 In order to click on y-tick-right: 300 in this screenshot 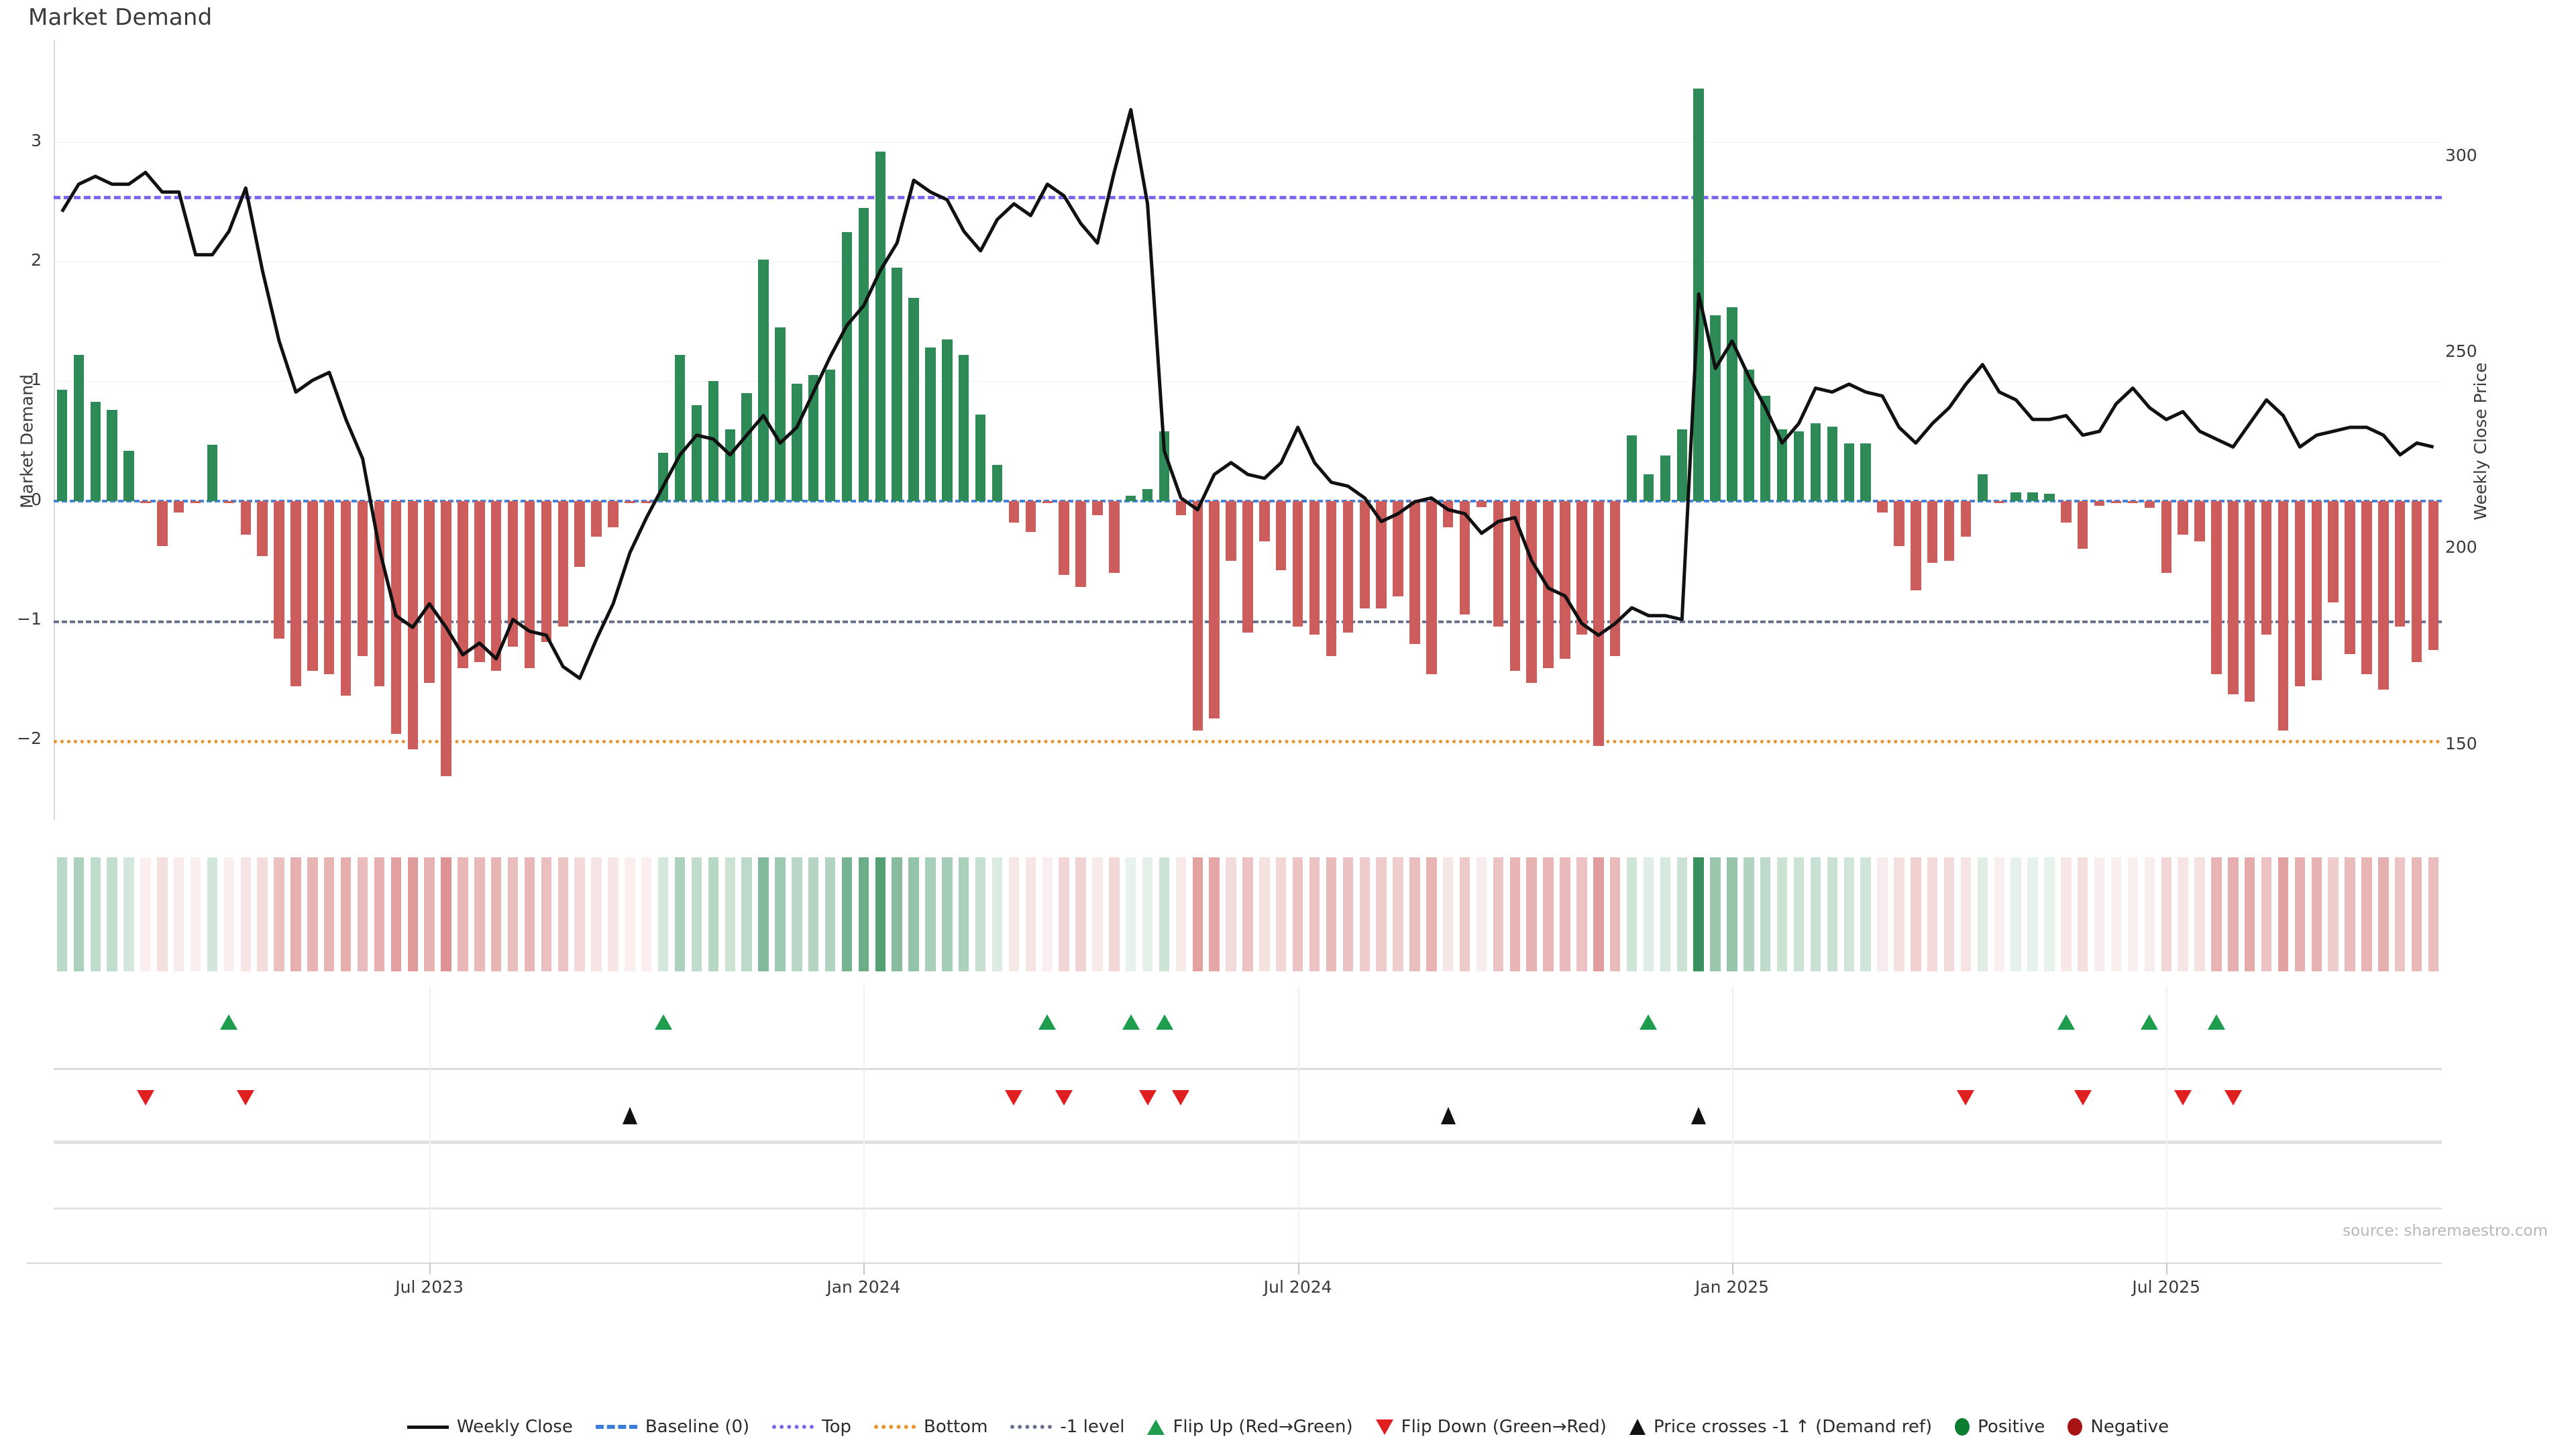, I will do `click(2461, 155)`.